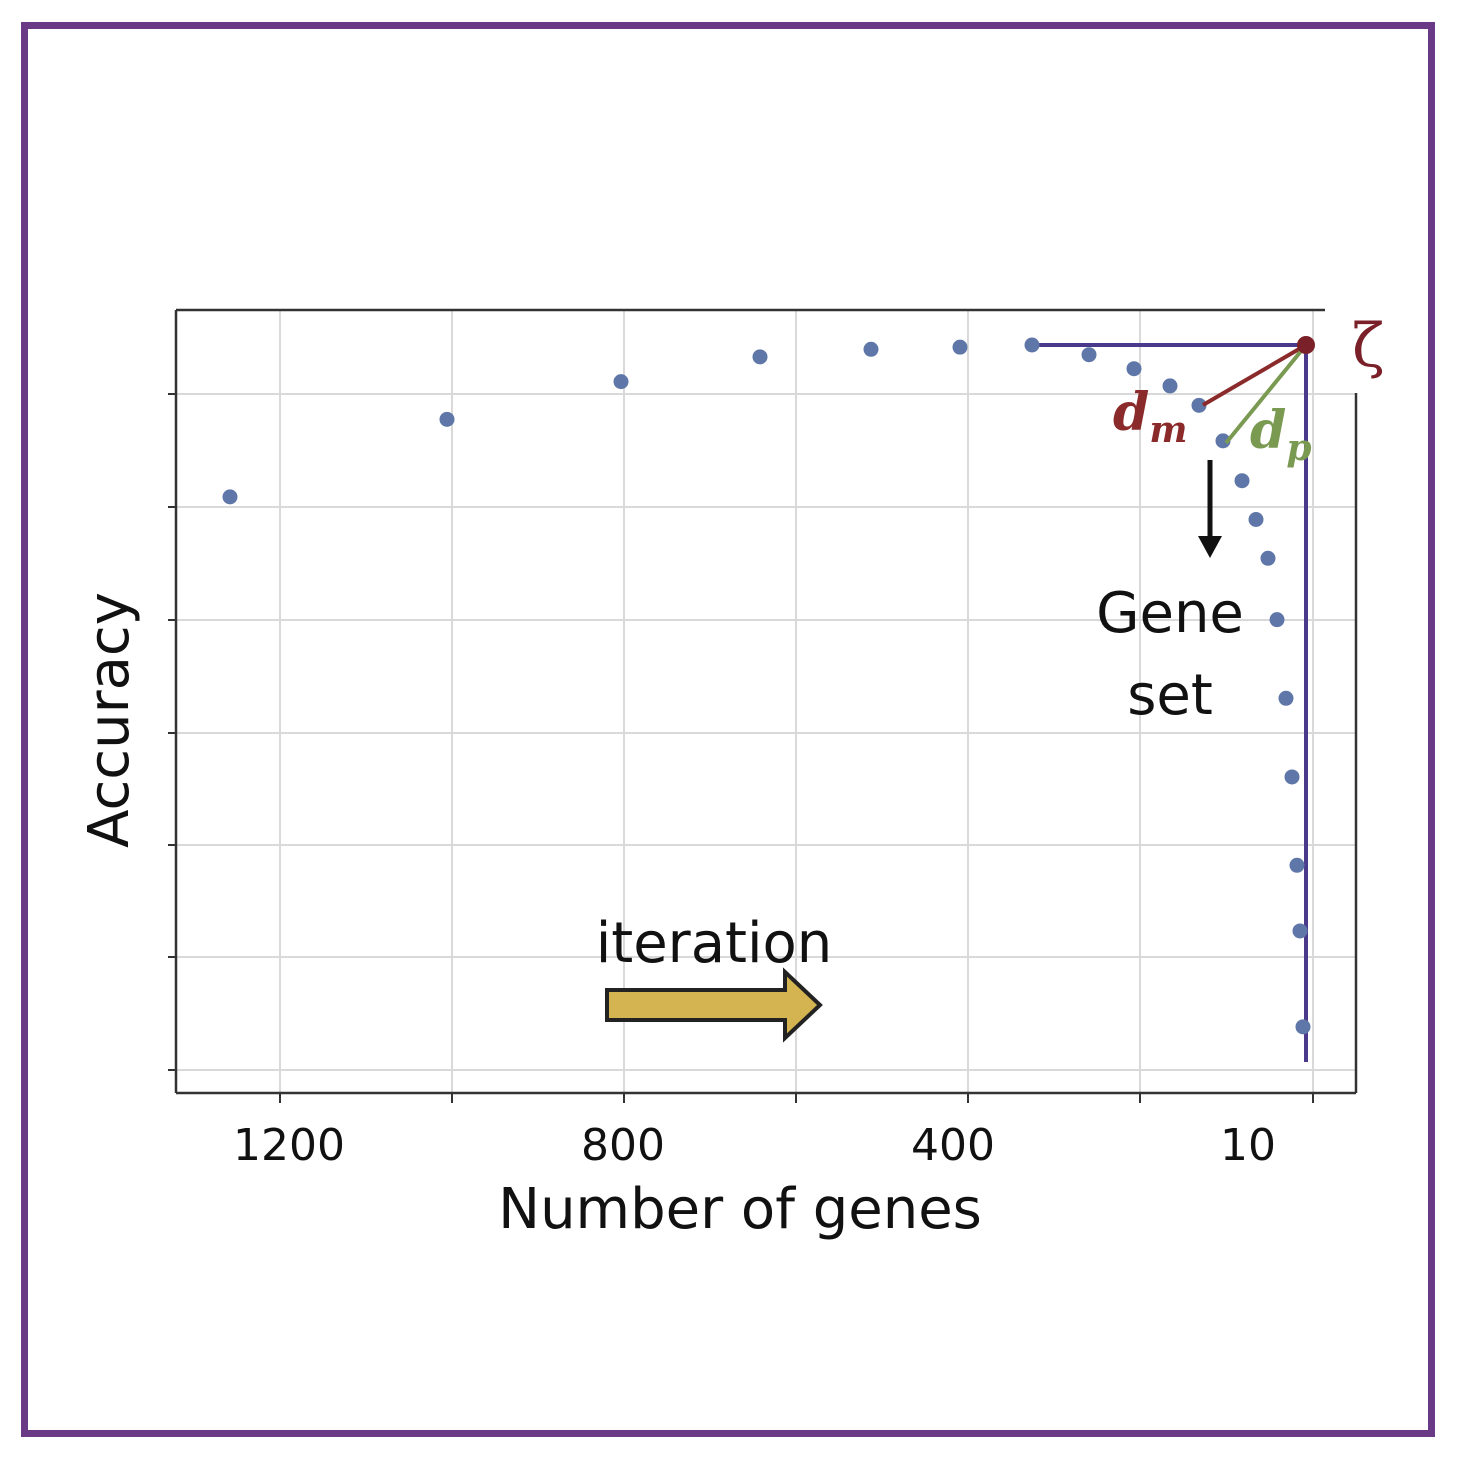  What do you see at coordinates (1210, 547) in the screenshot?
I see `gene-set-arrow-head` at bounding box center [1210, 547].